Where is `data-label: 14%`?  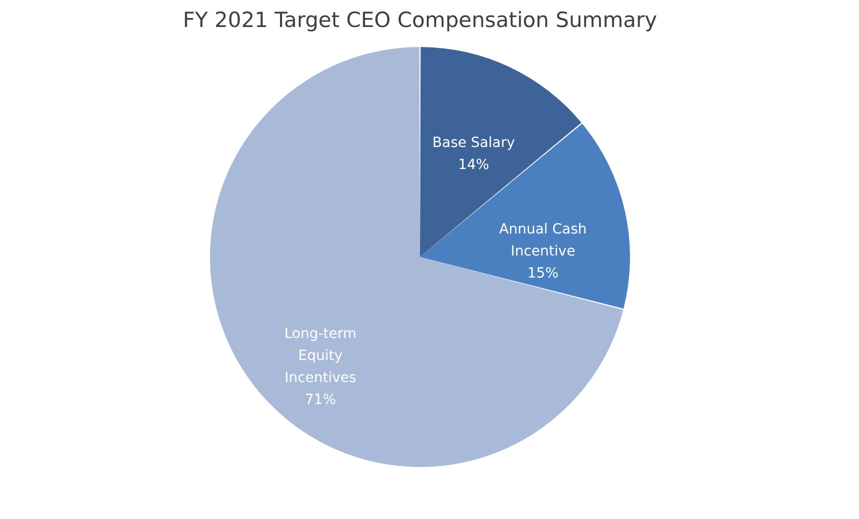
data-label: 14% is located at coordinates (474, 164).